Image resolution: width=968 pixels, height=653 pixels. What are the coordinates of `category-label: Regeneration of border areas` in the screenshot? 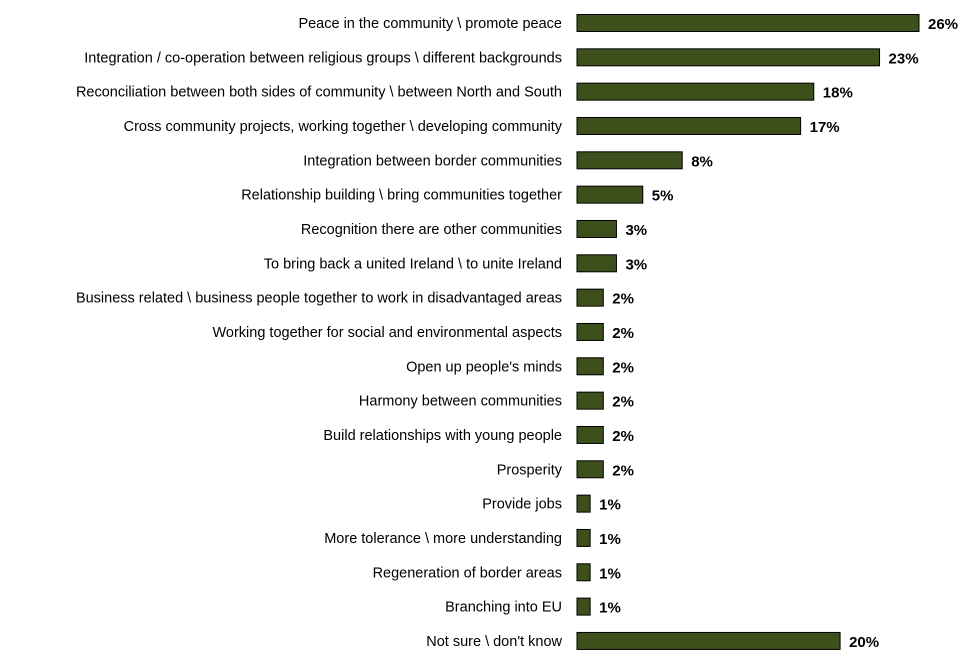 It's located at (467, 573).